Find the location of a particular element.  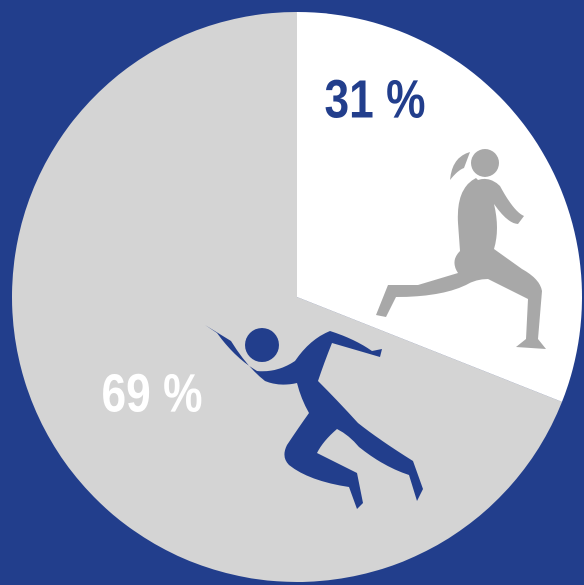

value-label: 69 % is located at coordinates (152, 393).